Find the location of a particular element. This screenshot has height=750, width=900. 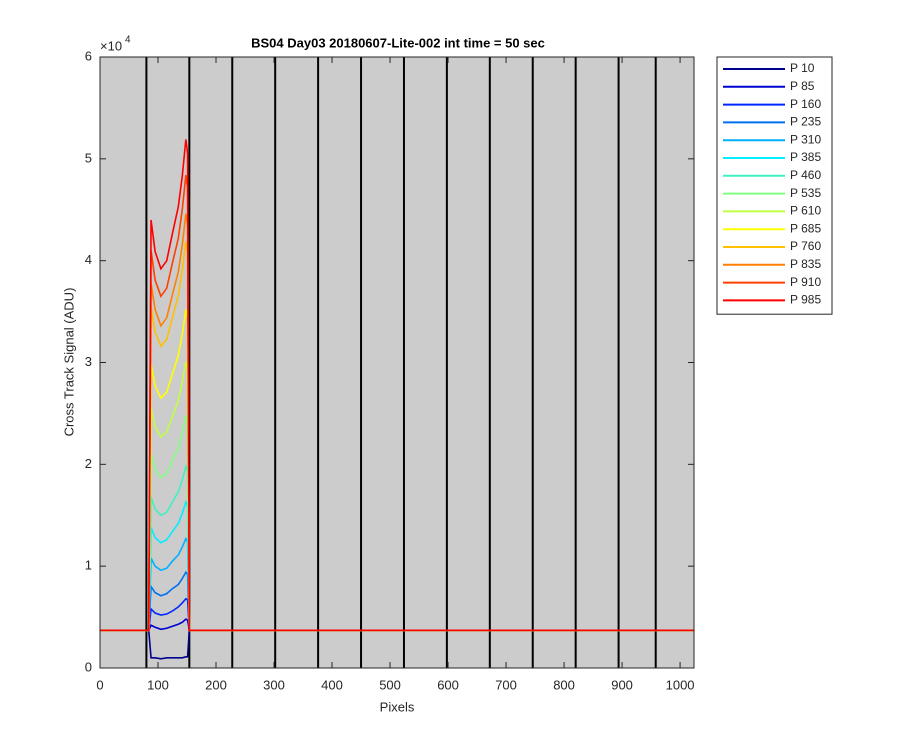

x-tick-label: 400 is located at coordinates (332, 684).